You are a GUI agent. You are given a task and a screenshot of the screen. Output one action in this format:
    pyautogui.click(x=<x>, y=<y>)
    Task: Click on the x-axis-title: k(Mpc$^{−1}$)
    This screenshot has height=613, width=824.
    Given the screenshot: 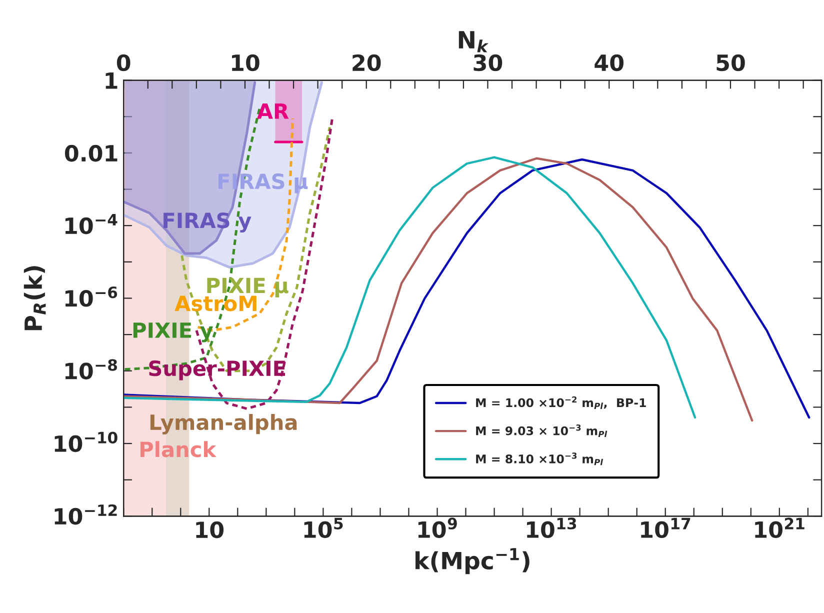 What is the action you would take?
    pyautogui.click(x=473, y=561)
    